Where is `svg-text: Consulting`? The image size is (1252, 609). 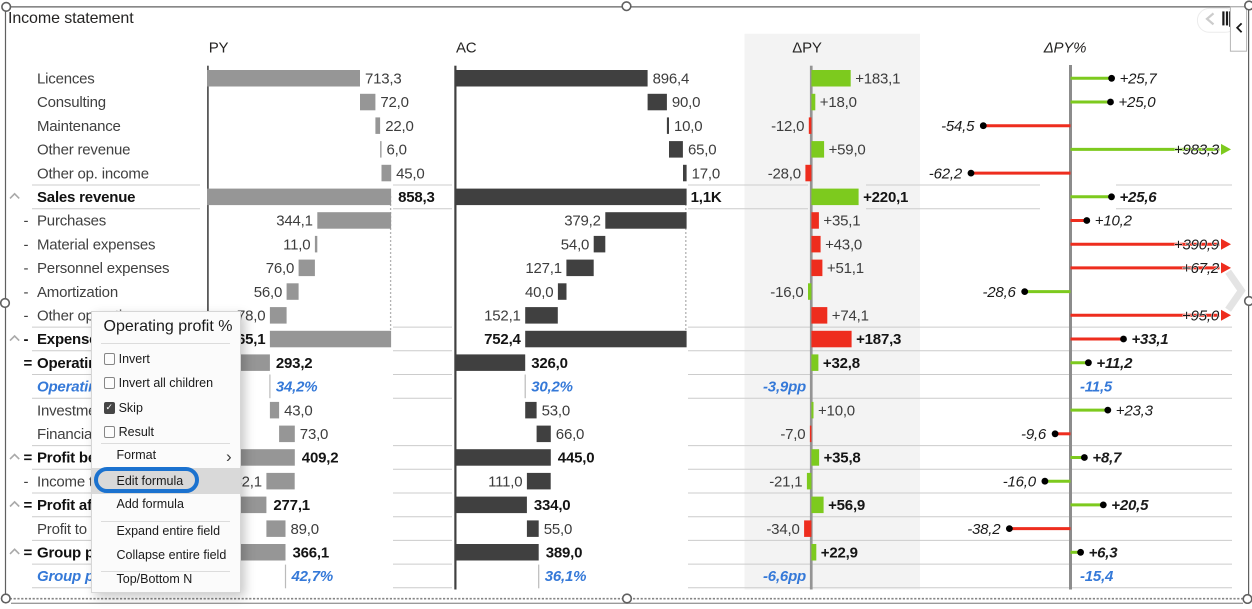 svg-text: Consulting is located at coordinates (71, 102).